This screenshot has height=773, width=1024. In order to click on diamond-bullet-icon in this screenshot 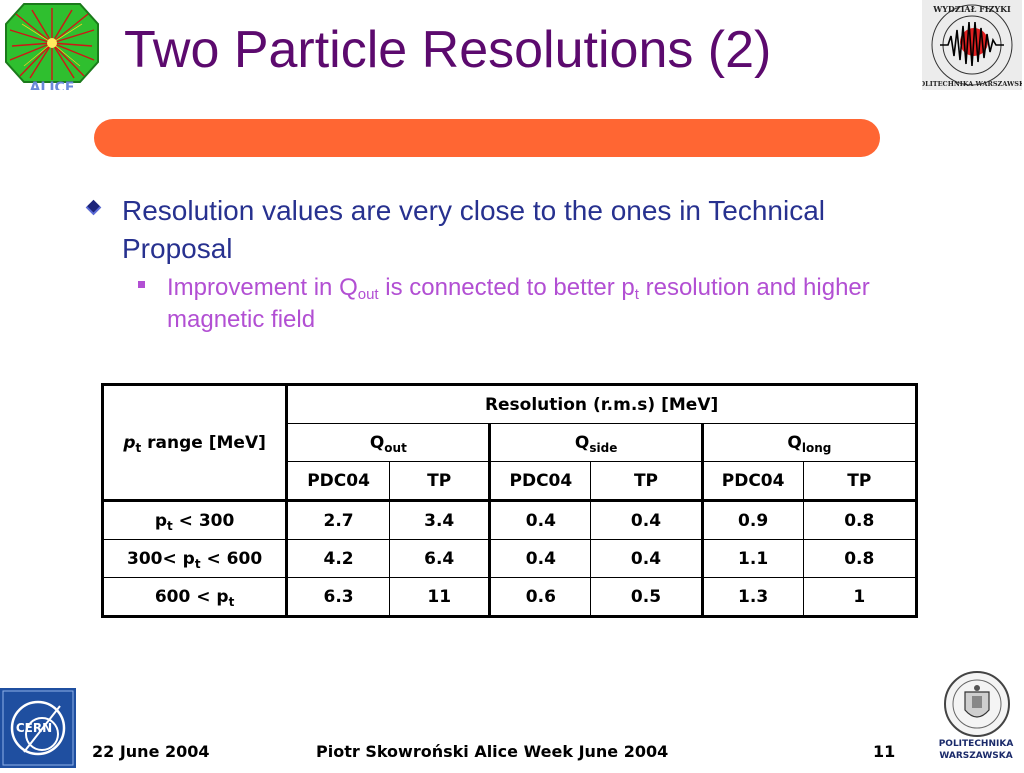, I will do `click(93, 207)`.